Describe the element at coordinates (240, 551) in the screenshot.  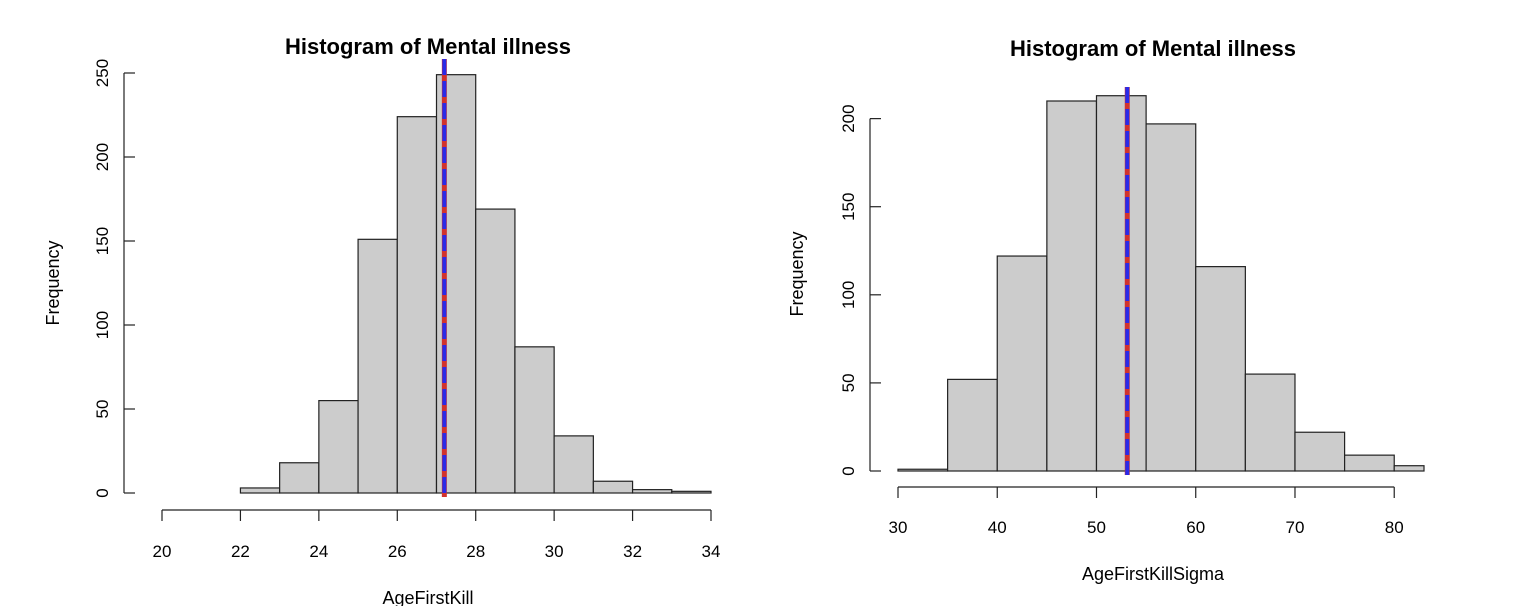
I see `x-tick-label: 22` at that location.